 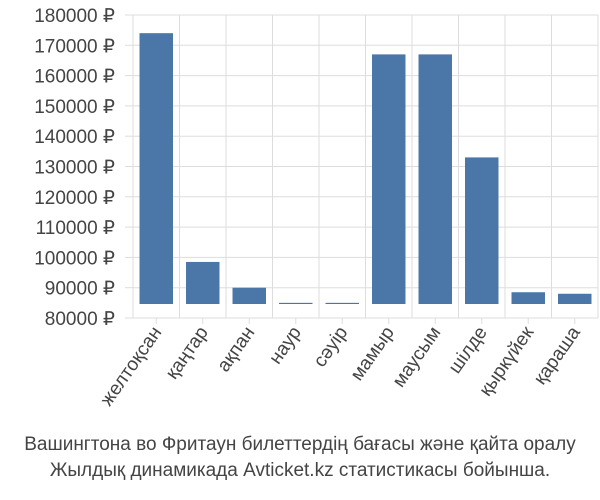 I want to click on y-tick-label: 180000 ₽, so click(x=74, y=16).